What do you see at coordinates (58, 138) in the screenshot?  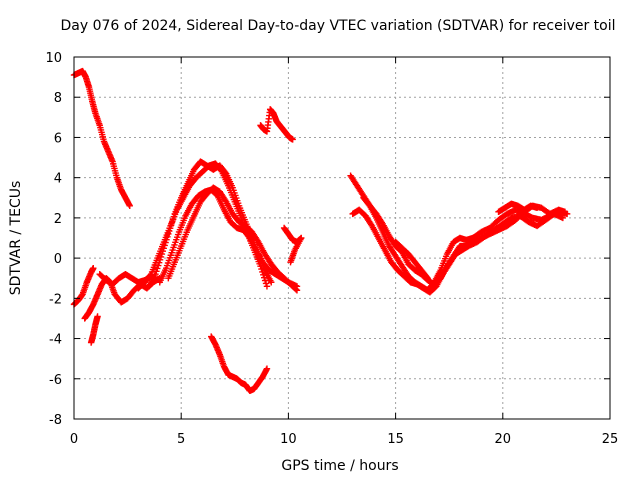 I see `y-tick-label: 6` at bounding box center [58, 138].